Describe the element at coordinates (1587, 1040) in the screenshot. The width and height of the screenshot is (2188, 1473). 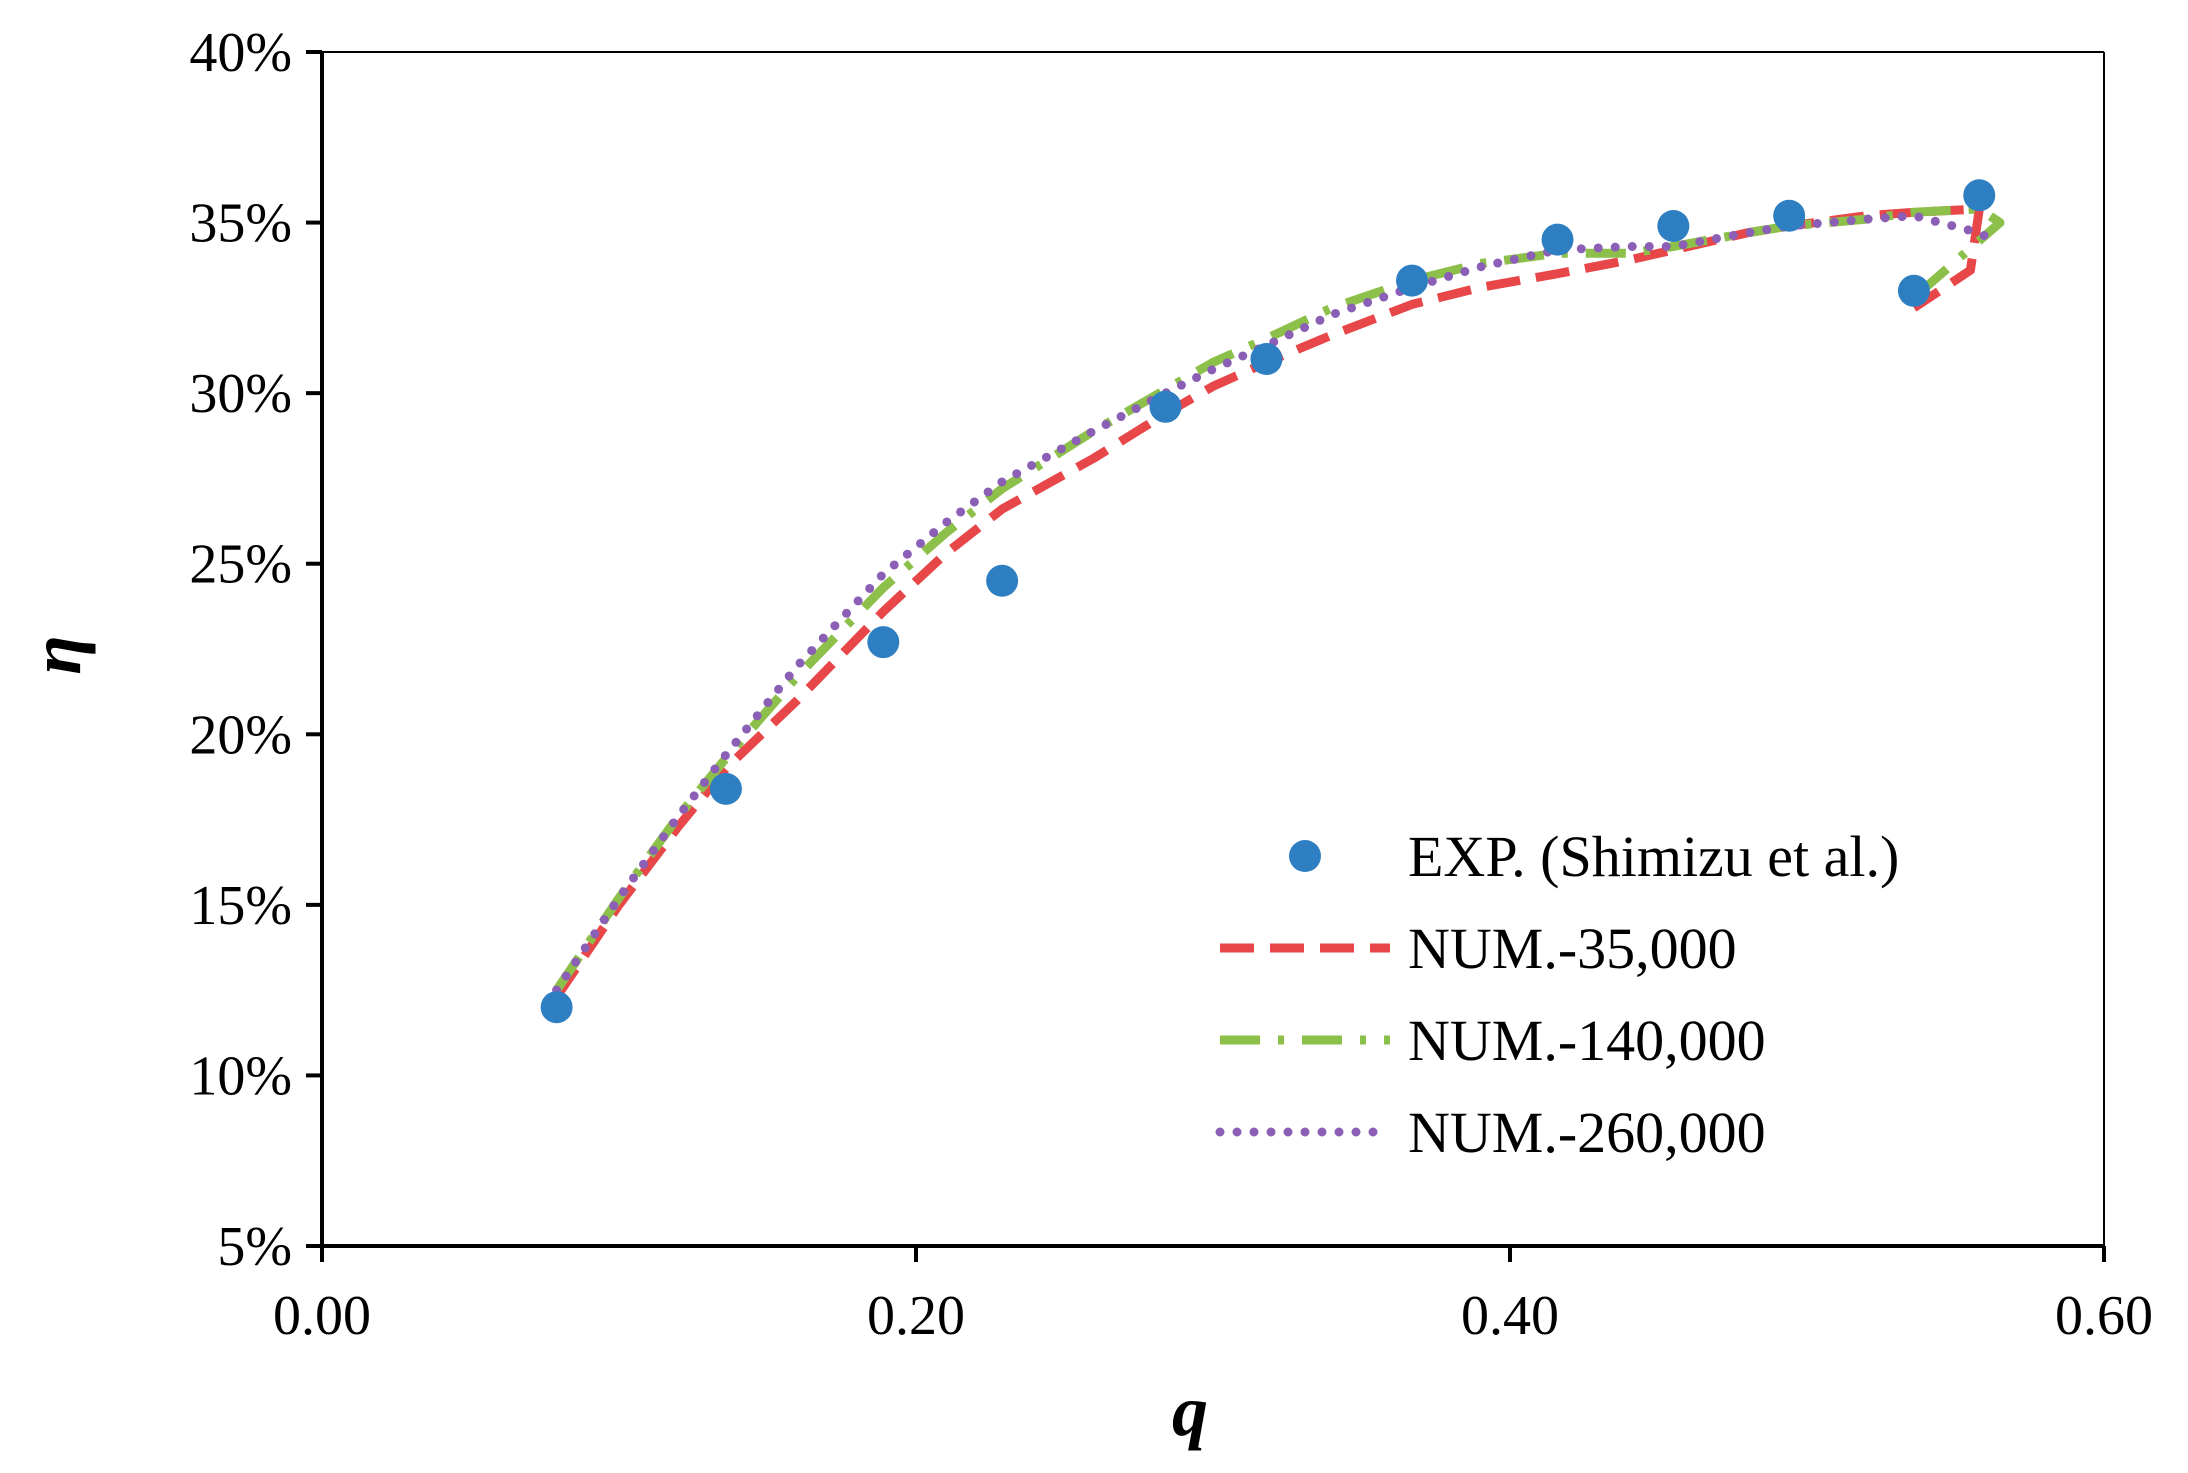
I see `legend-label: NUM.-140,000` at that location.